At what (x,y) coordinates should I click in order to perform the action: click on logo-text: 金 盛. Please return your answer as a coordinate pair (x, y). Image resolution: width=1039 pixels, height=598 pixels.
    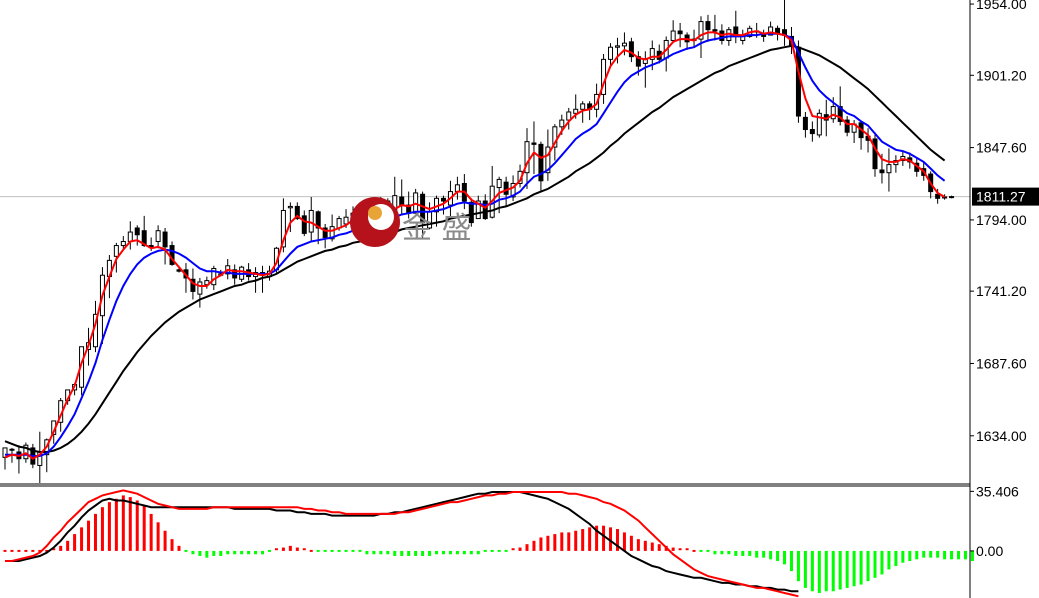
    Looking at the image, I should click on (437, 228).